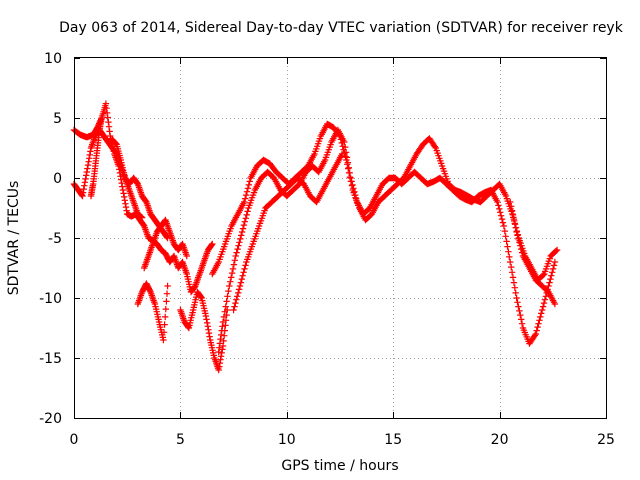 Image resolution: width=640 pixels, height=480 pixels. What do you see at coordinates (55, 239) in the screenshot?
I see `y-tick-label: -5` at bounding box center [55, 239].